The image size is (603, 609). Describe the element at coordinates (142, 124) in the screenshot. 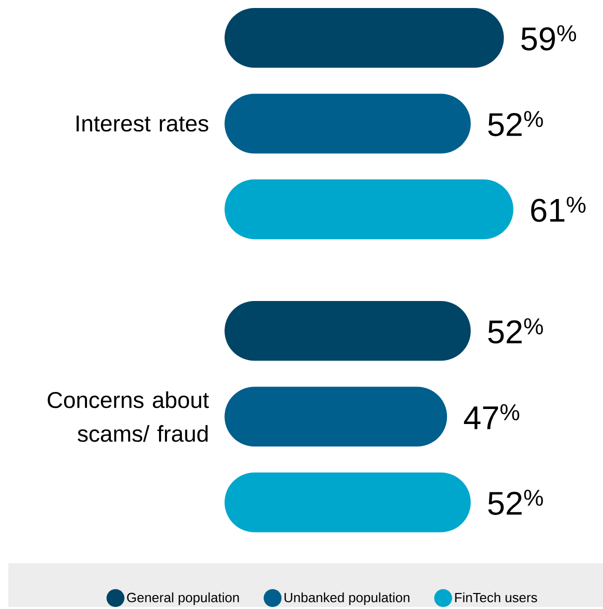

I see `y-tick-label: Interest rates` at that location.